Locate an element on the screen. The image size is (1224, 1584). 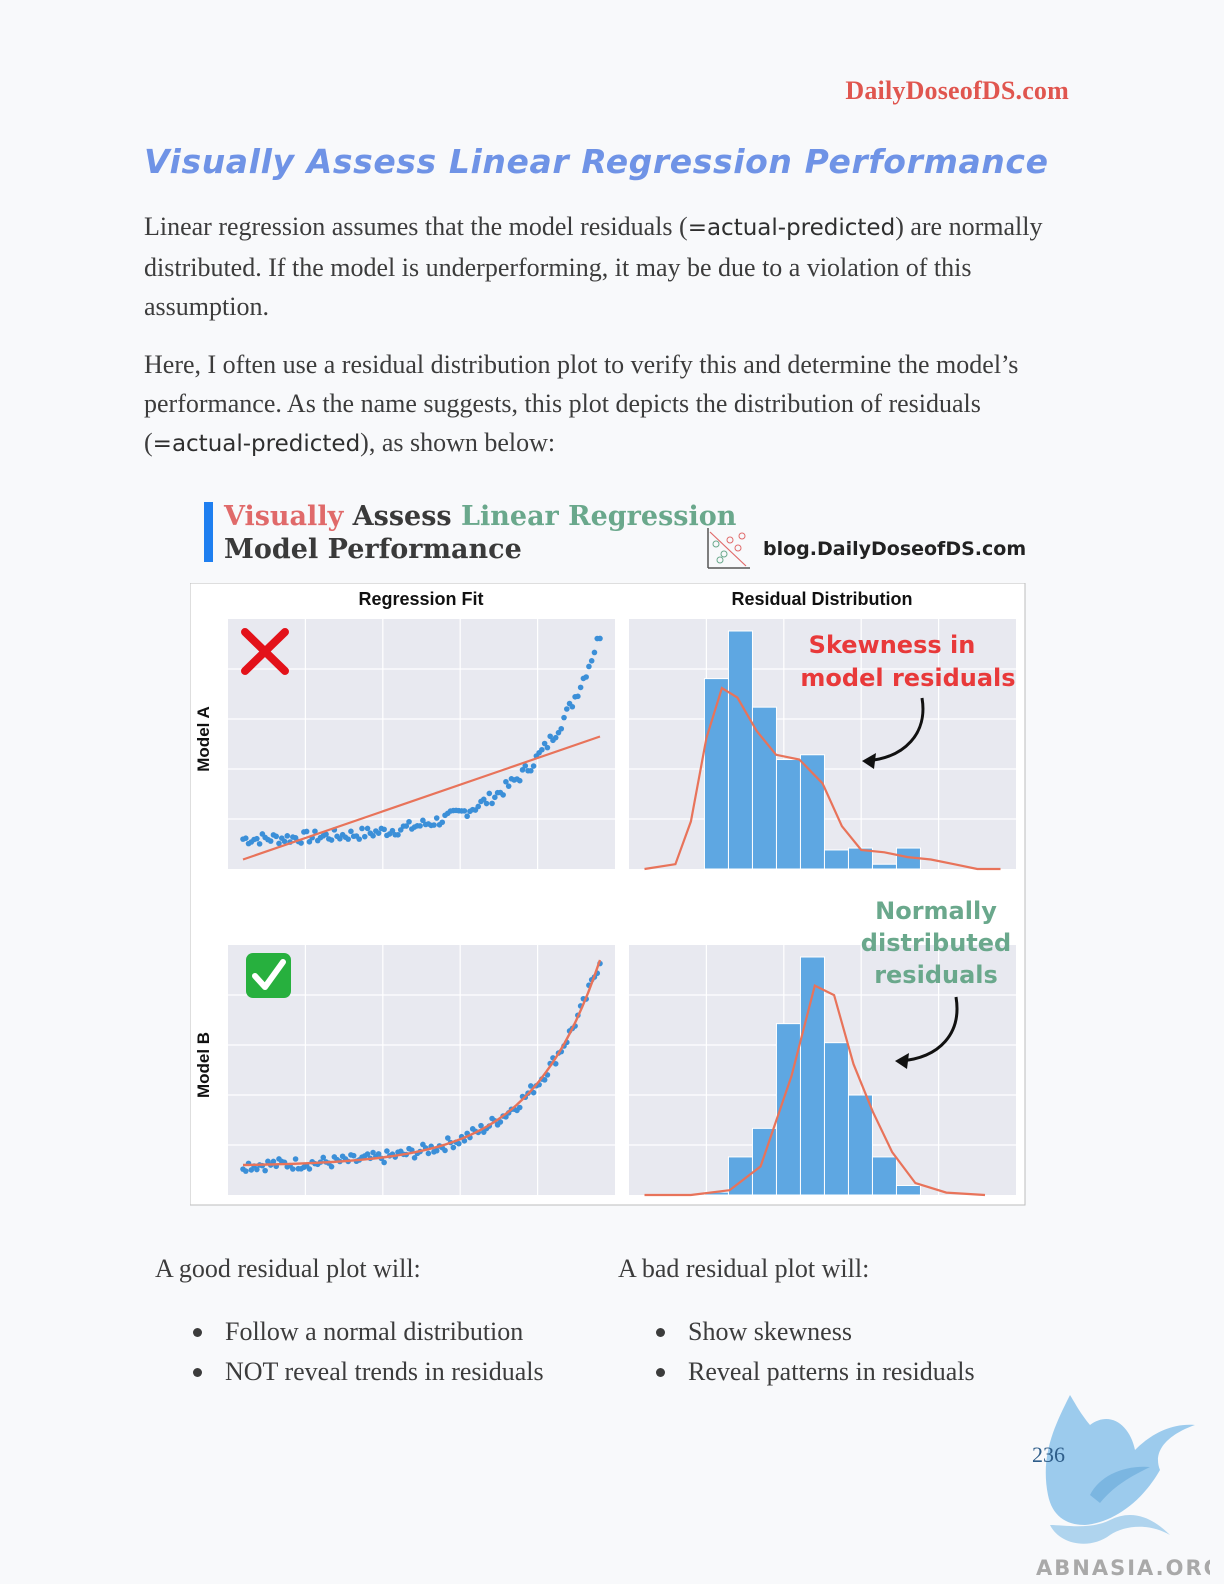
list-item: Follow a normal distribution is located at coordinates (366, 1332).